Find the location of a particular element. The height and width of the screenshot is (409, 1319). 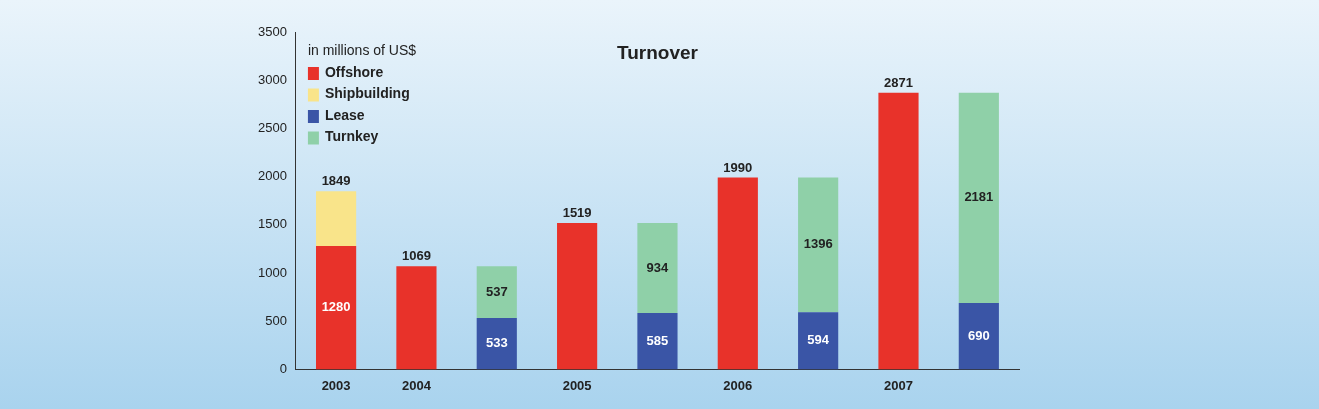

x-tick-label: 2003 is located at coordinates (336, 385).